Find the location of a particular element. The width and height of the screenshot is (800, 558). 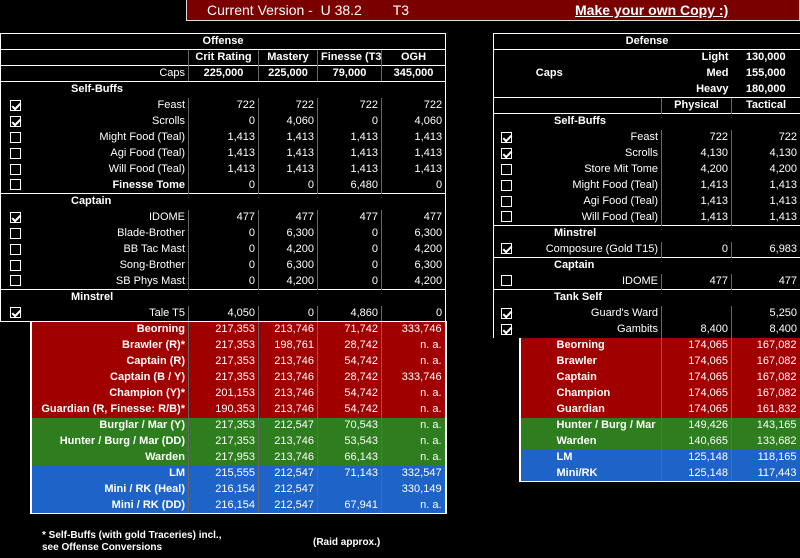

class-label: LM is located at coordinates (590, 457).